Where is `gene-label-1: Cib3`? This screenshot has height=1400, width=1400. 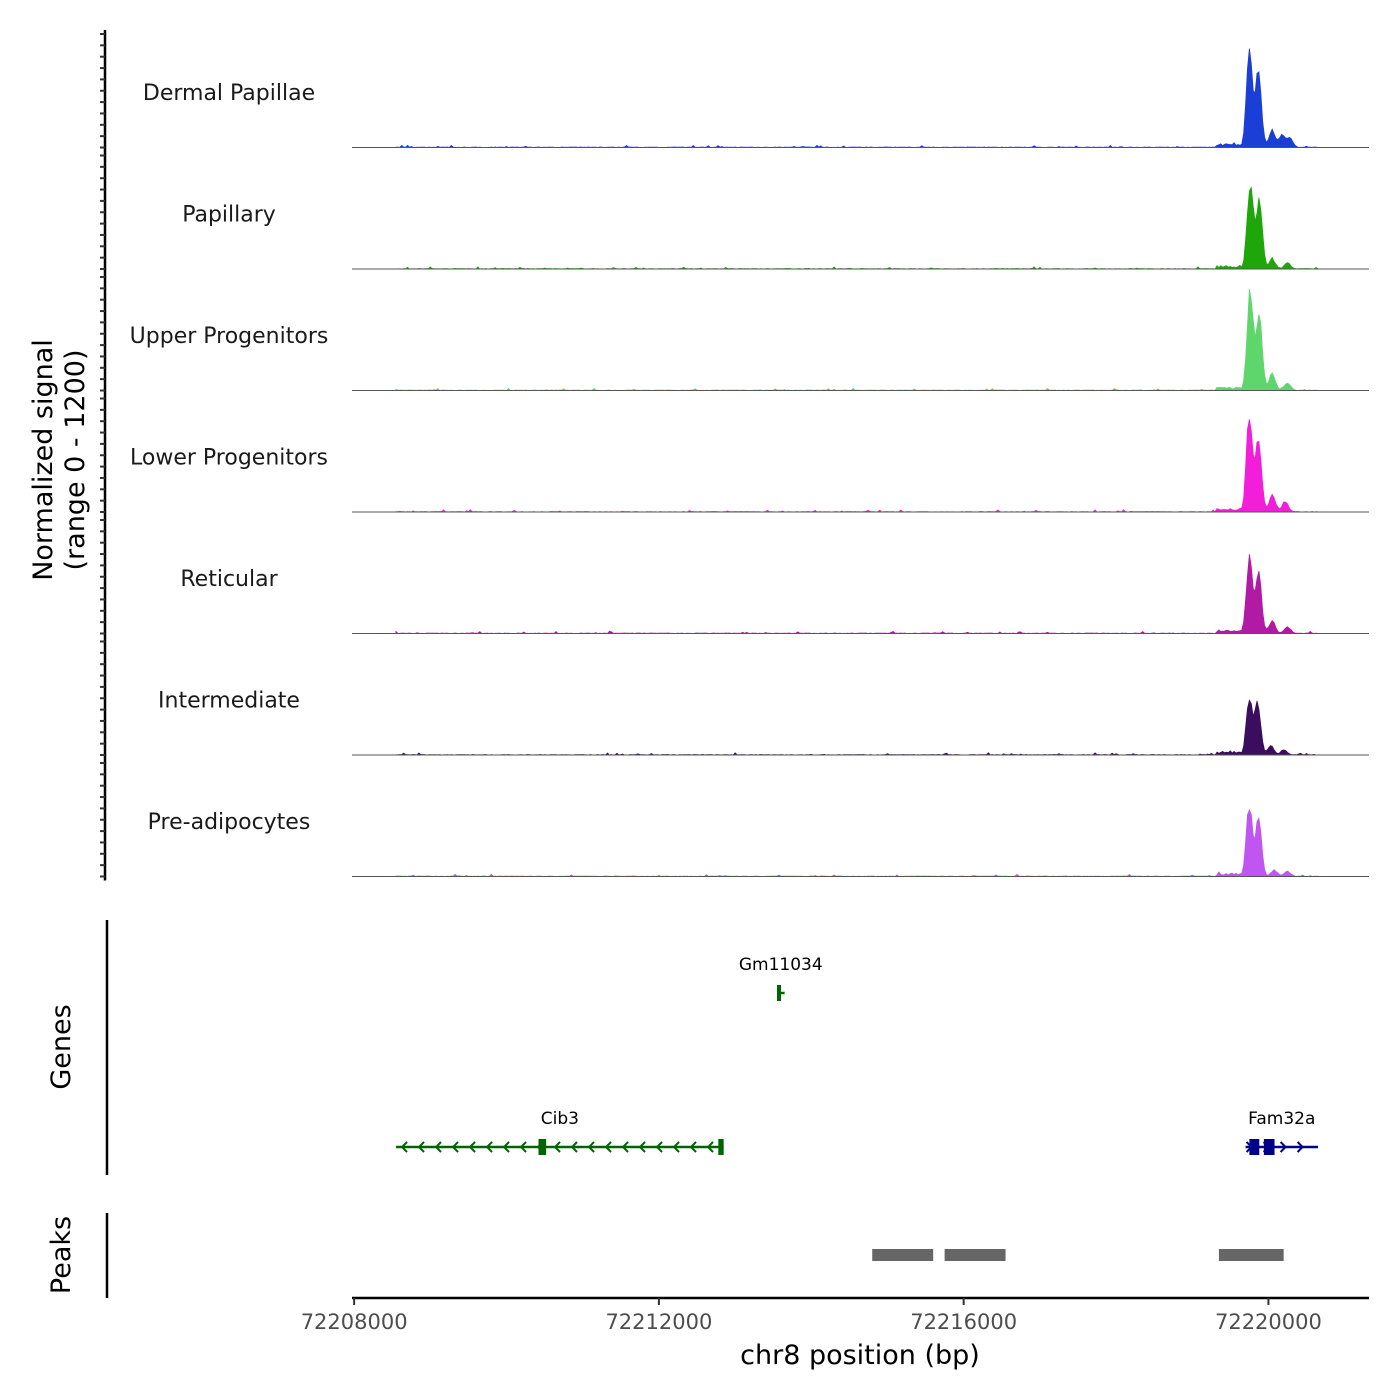 gene-label-1: Cib3 is located at coordinates (560, 1119).